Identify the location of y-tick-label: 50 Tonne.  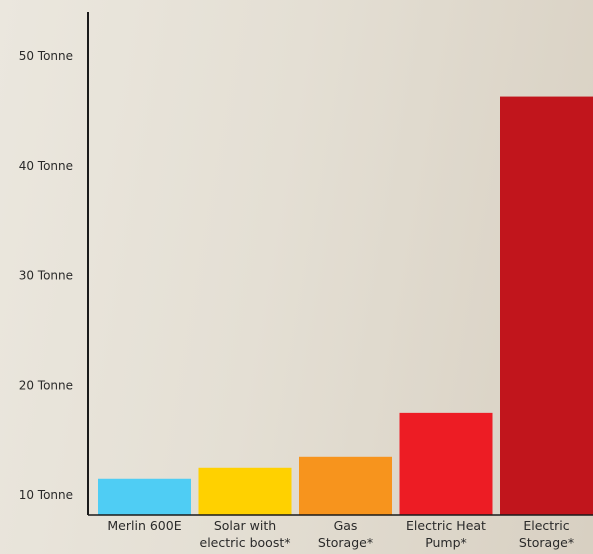
(46, 56).